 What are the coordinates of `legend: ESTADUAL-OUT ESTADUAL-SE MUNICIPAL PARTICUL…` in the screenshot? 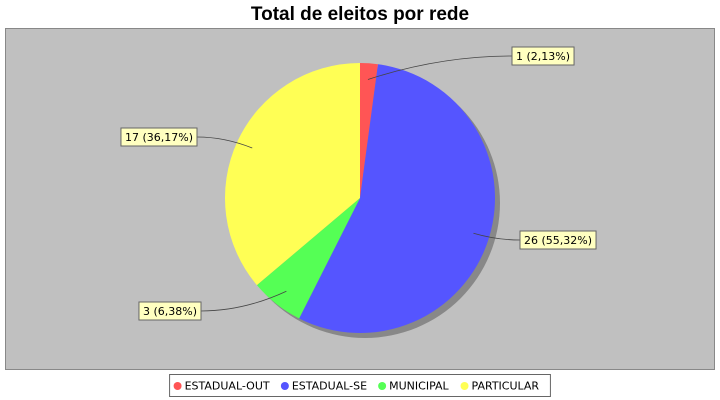 It's located at (360, 385).